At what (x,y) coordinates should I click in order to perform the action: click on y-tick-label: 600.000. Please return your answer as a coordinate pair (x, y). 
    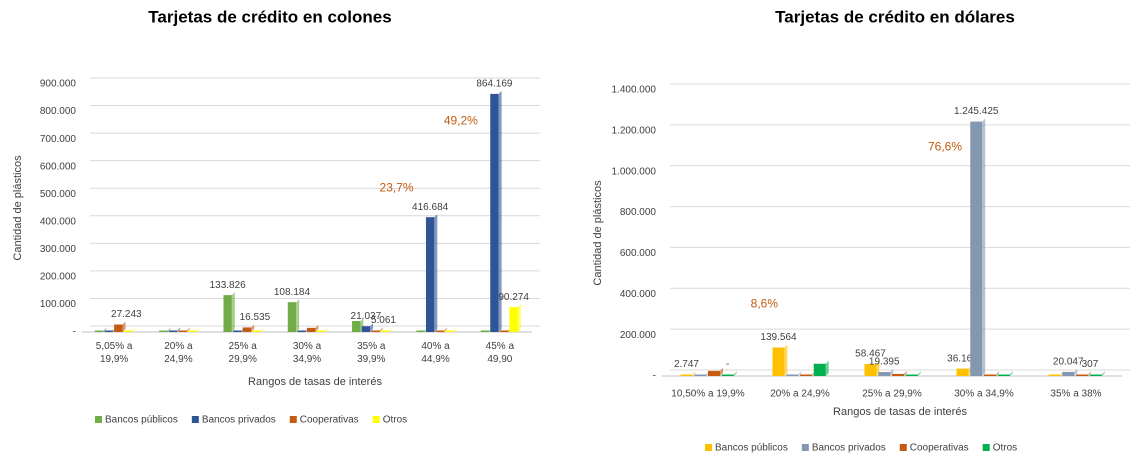
    Looking at the image, I should click on (638, 253).